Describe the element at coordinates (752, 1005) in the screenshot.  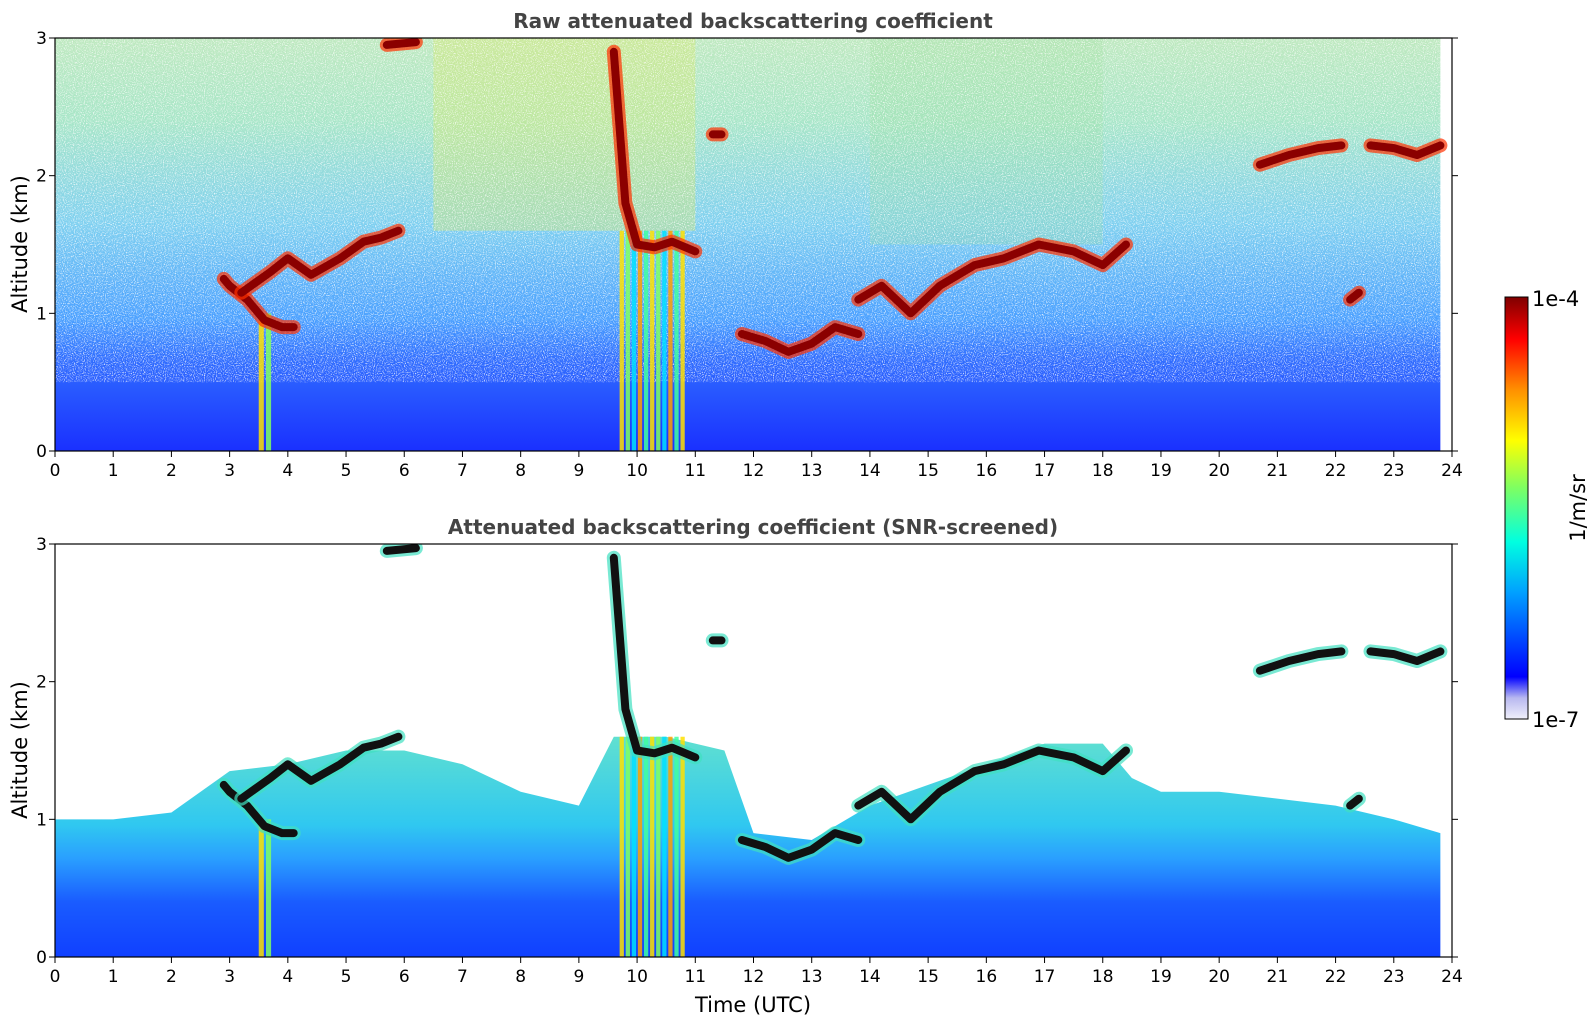
I see `x-axis-label: Time (UTC)` at that location.